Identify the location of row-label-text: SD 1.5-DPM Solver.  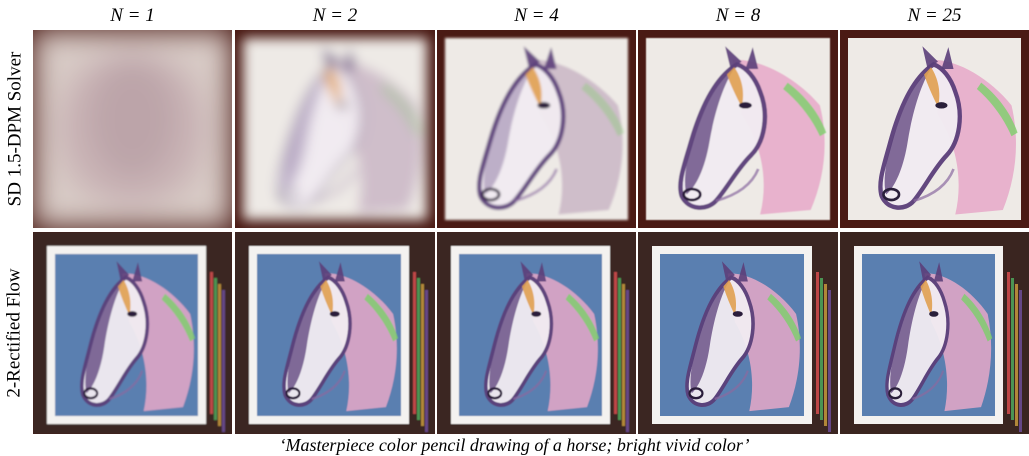
(14, 129).